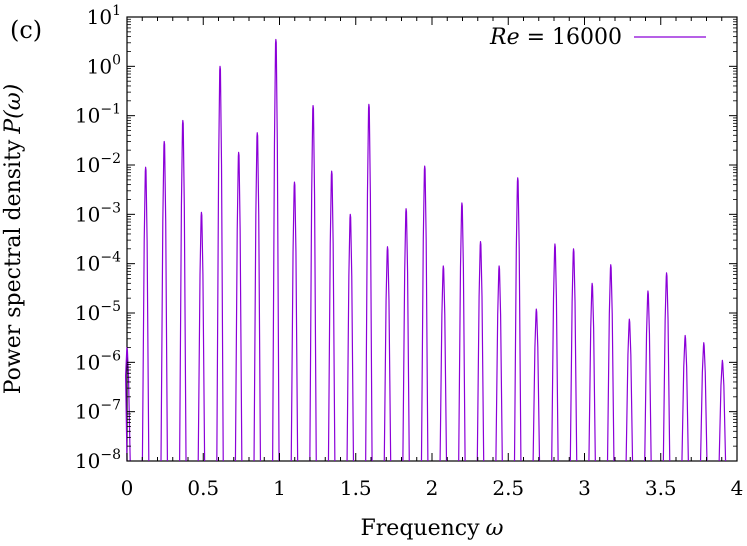 The width and height of the screenshot is (747, 546). What do you see at coordinates (26, 30) in the screenshot?
I see `panel-label: (c)` at bounding box center [26, 30].